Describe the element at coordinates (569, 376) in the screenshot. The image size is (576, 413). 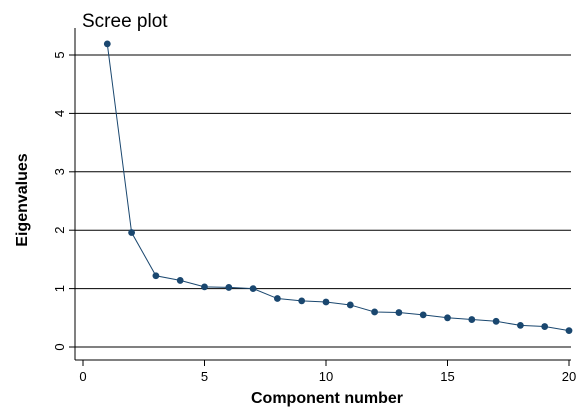
I see `x-tick-label-20: 20` at that location.